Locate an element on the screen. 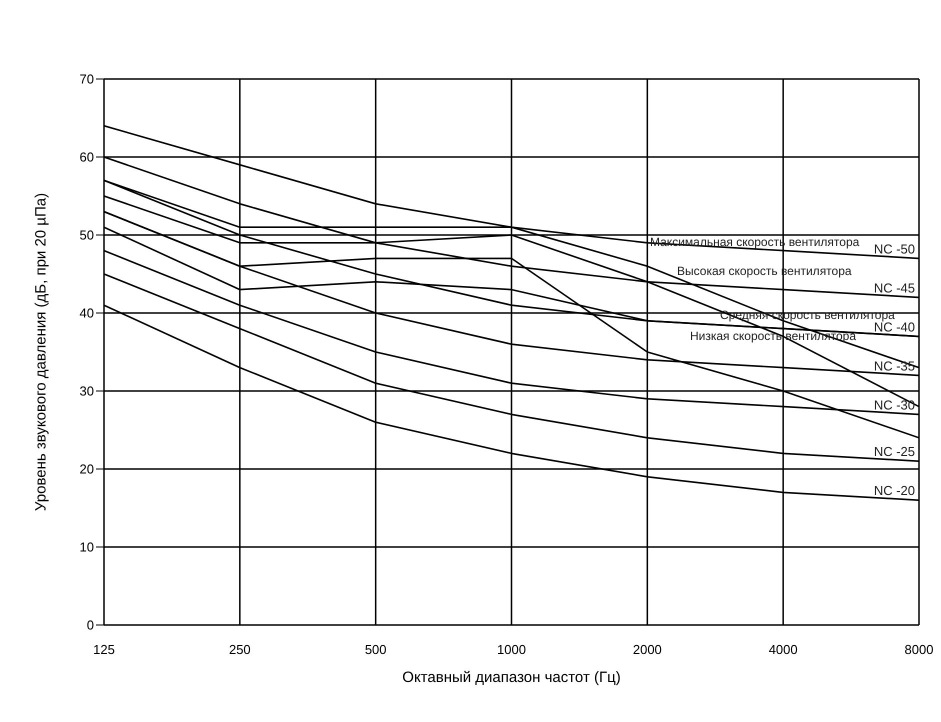 The image size is (941, 722). series-label: NC -45 is located at coordinates (894, 288).